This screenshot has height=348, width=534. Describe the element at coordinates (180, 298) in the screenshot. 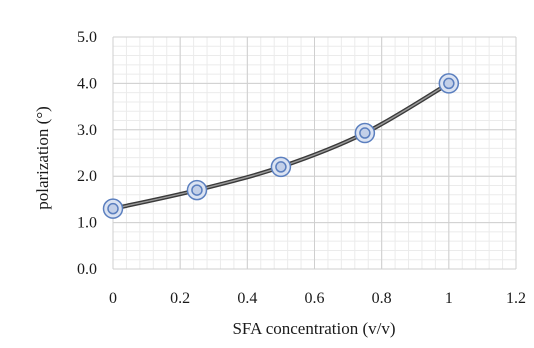

I see `x-tick-label: 0.2` at that location.